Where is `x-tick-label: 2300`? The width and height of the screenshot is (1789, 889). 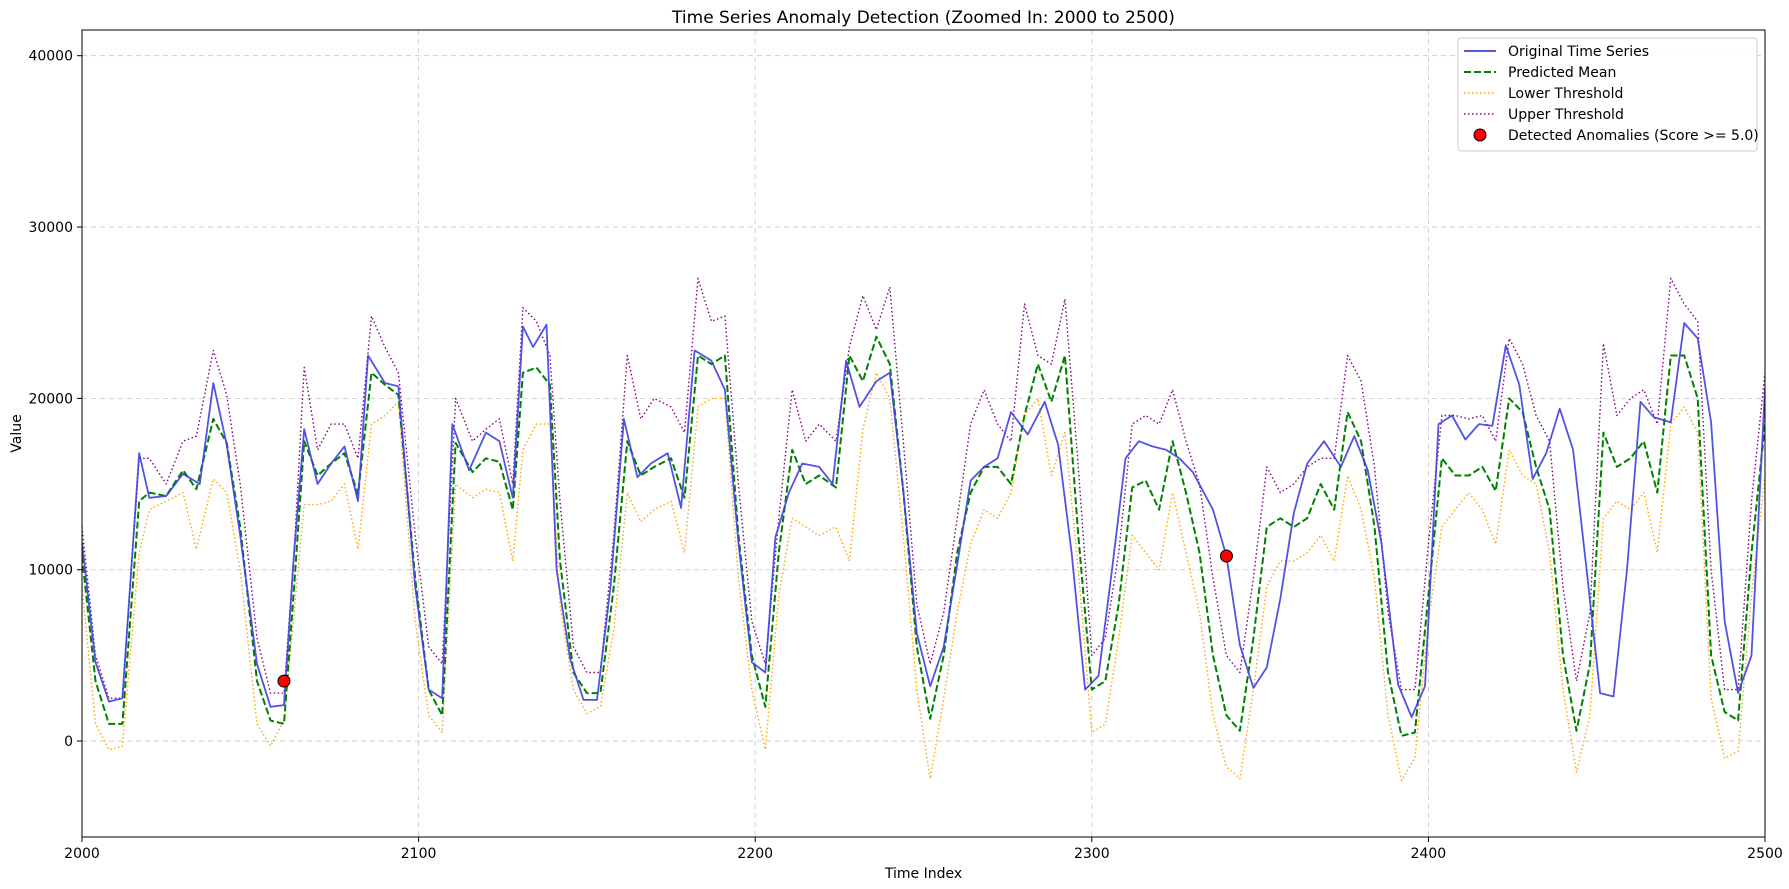
x-tick-label: 2300 is located at coordinates (1092, 854).